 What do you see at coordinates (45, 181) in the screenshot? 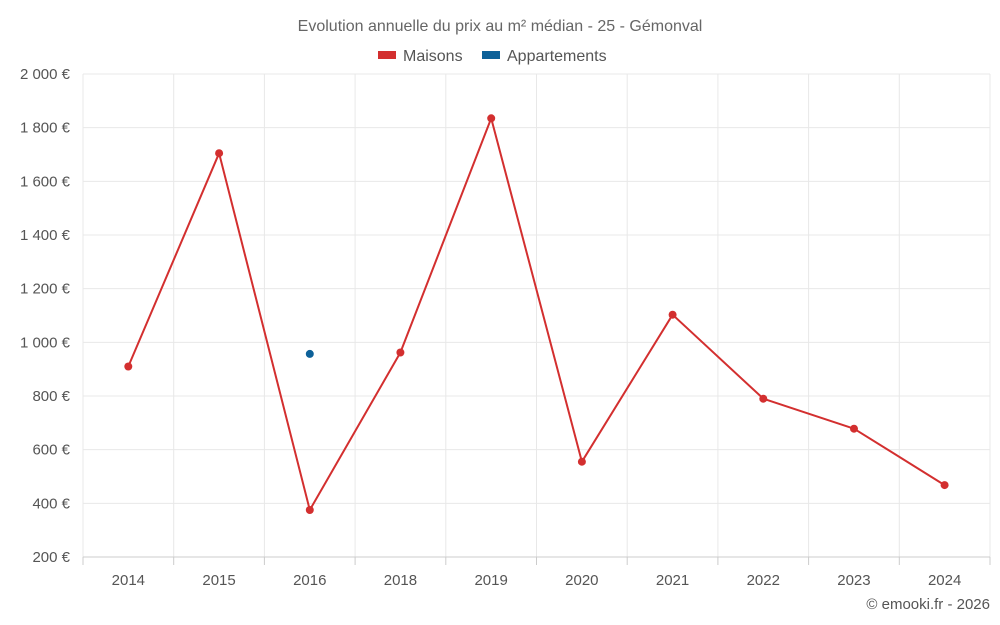
I see `y-tick-label: 1 600 €` at bounding box center [45, 181].